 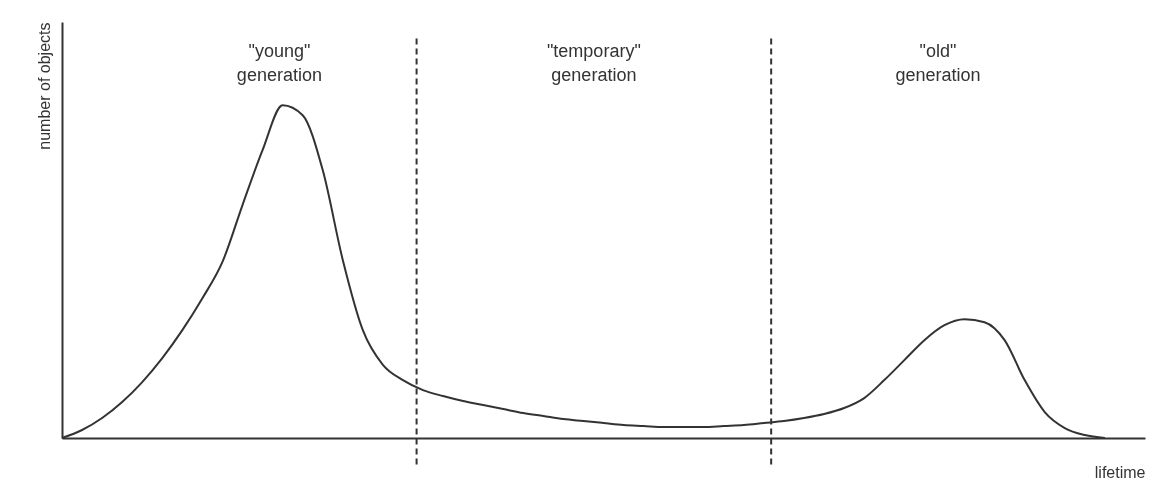 I want to click on text: "temporary" generation, so click(x=593, y=62).